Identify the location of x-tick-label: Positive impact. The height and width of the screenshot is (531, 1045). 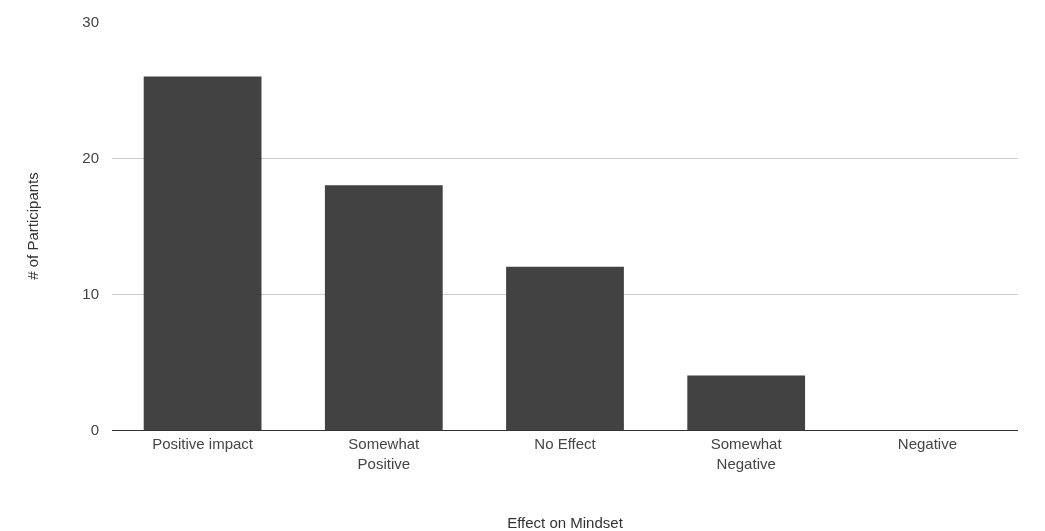
(203, 443).